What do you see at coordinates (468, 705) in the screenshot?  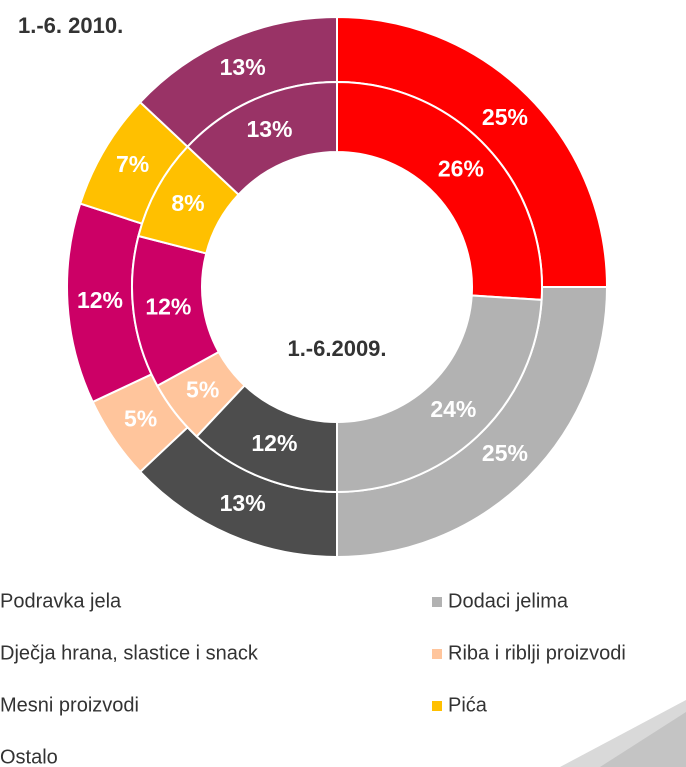 I see `legend-label: Pića` at bounding box center [468, 705].